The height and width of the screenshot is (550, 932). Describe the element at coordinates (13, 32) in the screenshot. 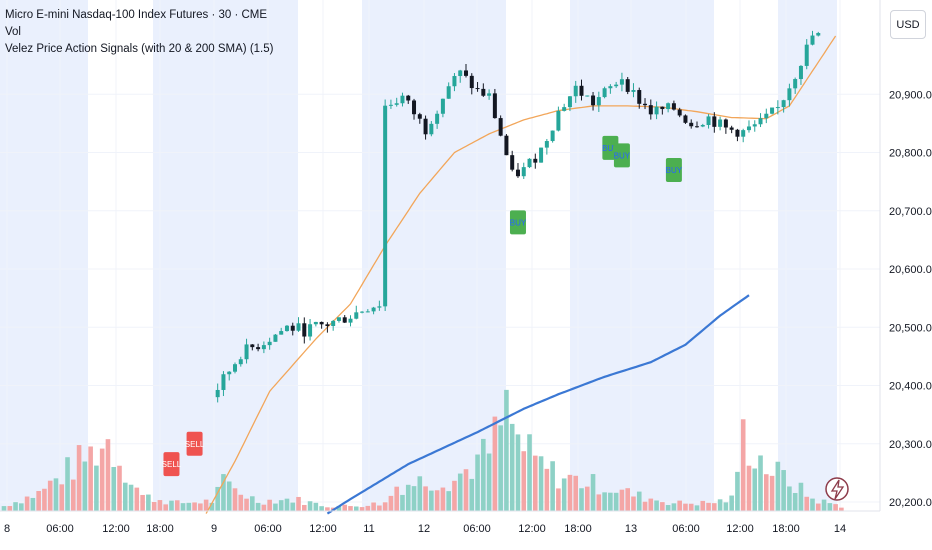

I see `volume-legend: Vol` at that location.